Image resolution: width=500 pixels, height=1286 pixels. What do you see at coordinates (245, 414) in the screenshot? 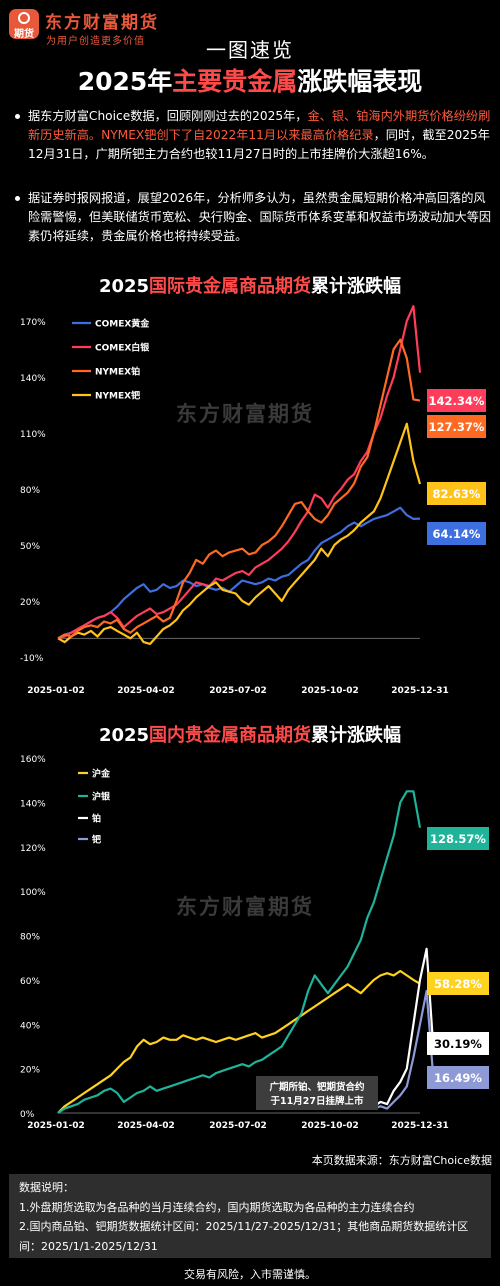
I see `chart-1-watermark: 东方财富期货` at bounding box center [245, 414].